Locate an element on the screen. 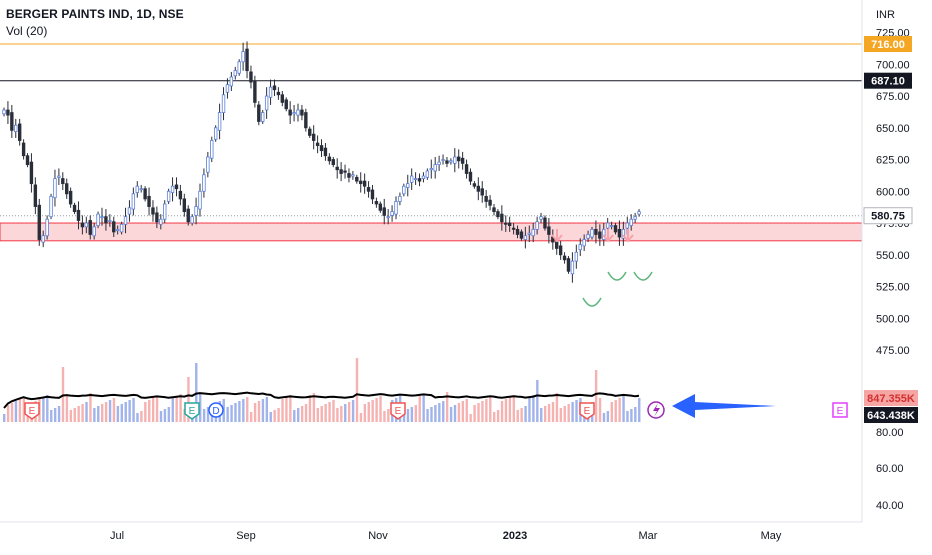 This screenshot has width=932, height=555. smile-marker is located at coordinates (617, 276).